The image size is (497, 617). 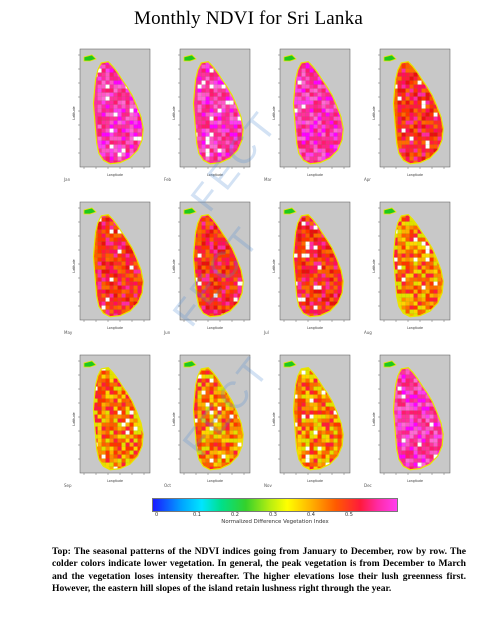 I want to click on ndvi-map-jan: Longitude Latitude Jan, so click(x=109, y=114).